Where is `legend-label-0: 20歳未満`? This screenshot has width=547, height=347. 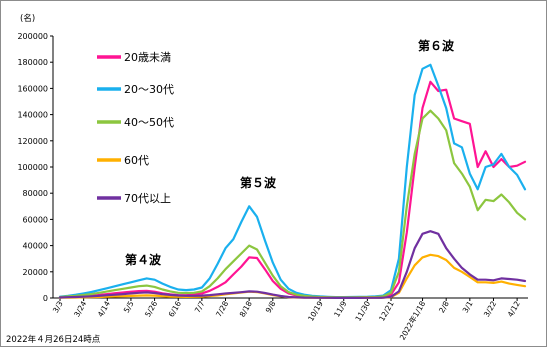 legend-label-0: 20歳未満 is located at coordinates (147, 57).